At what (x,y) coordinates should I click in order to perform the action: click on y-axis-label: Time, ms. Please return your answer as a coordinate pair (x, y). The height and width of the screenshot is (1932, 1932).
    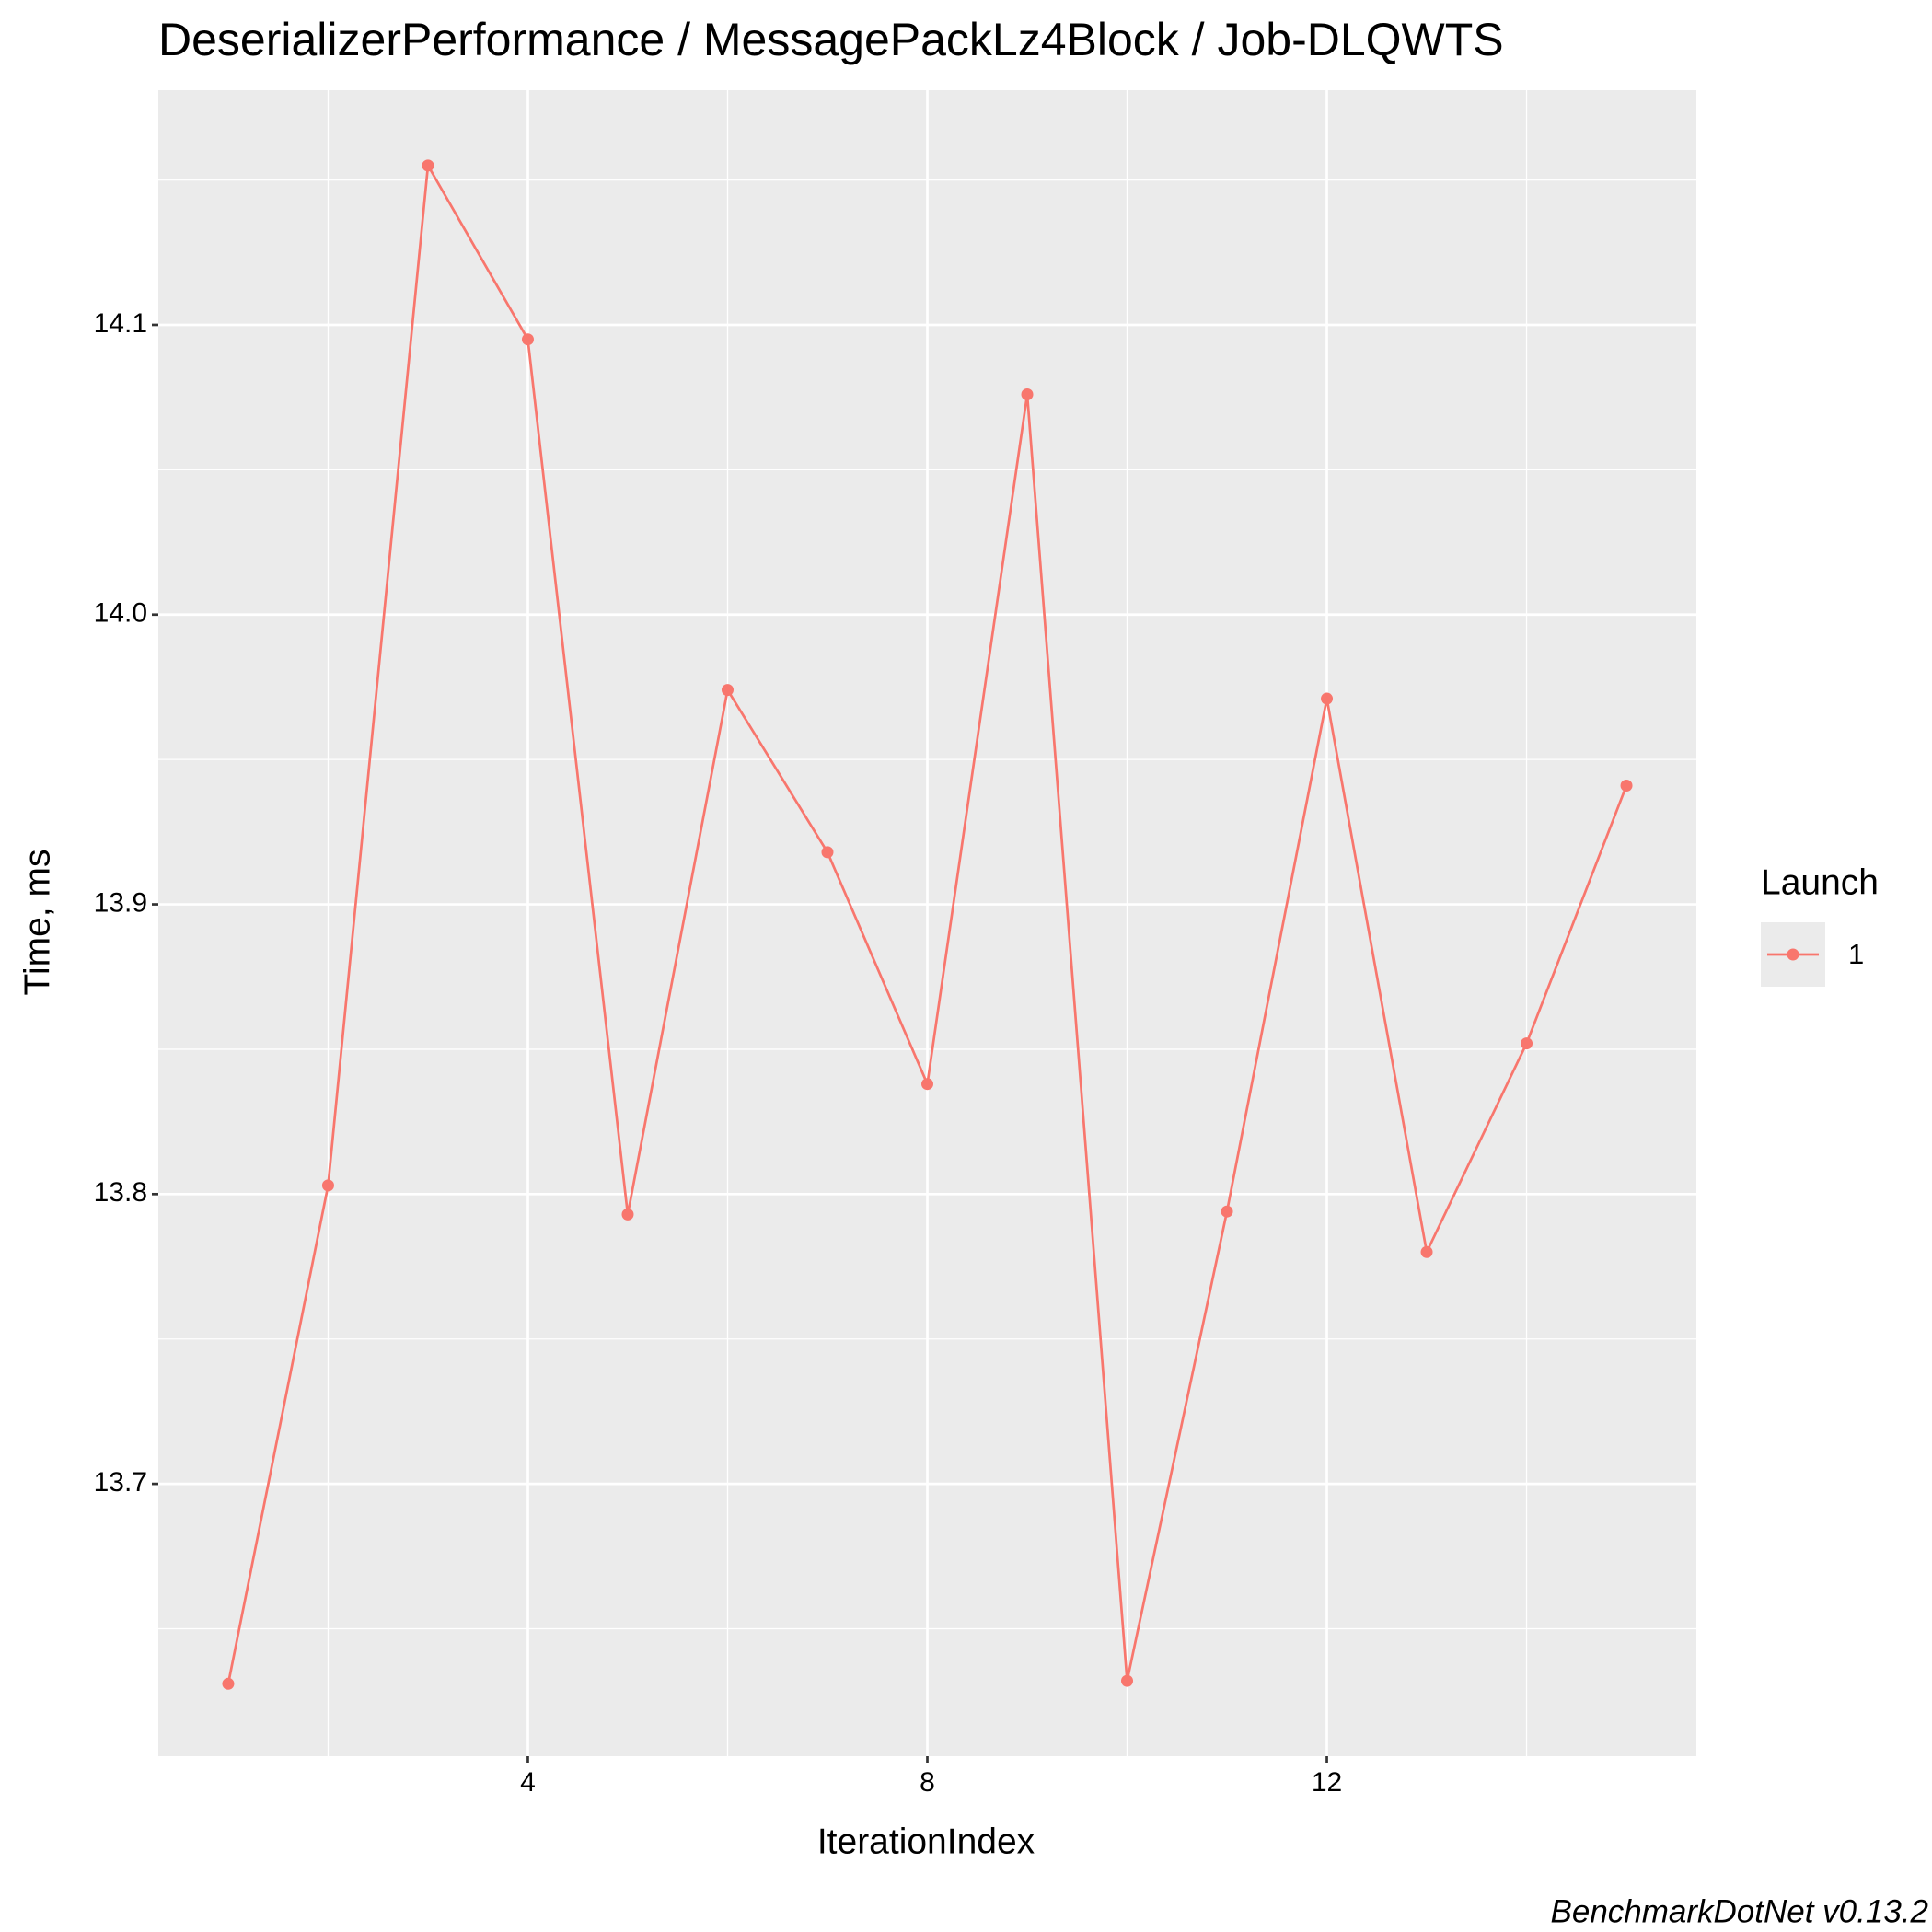
    Looking at the image, I should click on (37, 923).